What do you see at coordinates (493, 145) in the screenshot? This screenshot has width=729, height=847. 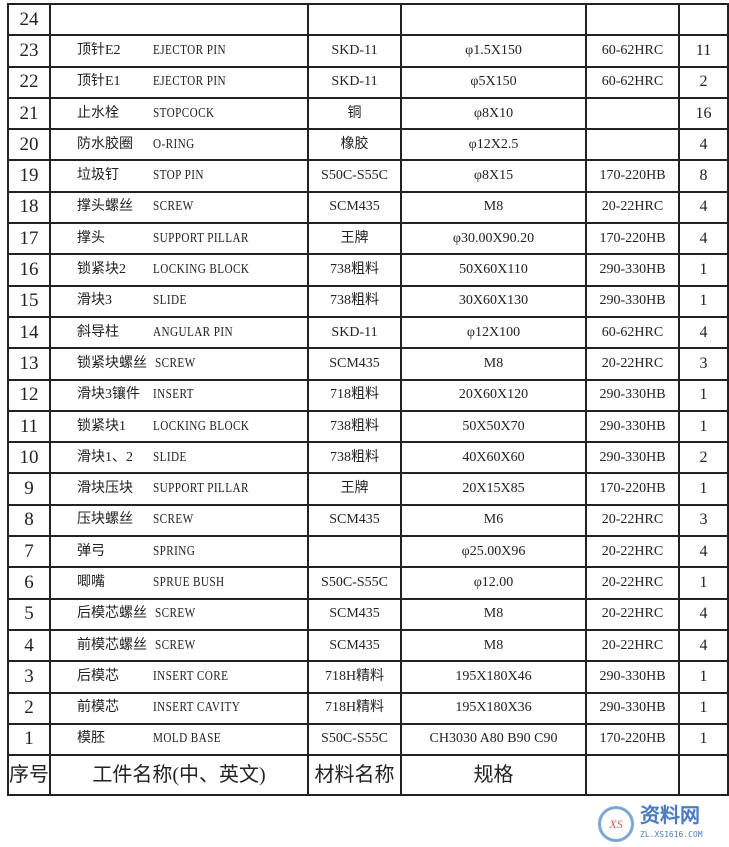 I see `specification: φ12X2.5` at bounding box center [493, 145].